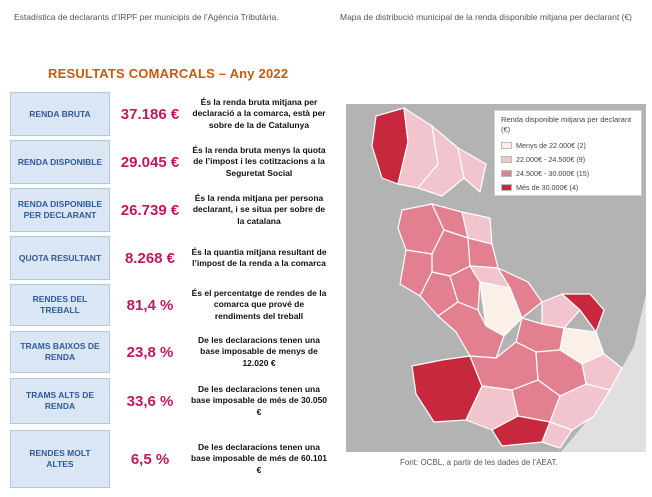 This screenshot has width=652, height=497. I want to click on row-label: RENDA DISPONIBLE PER DECLARANT, so click(60, 210).